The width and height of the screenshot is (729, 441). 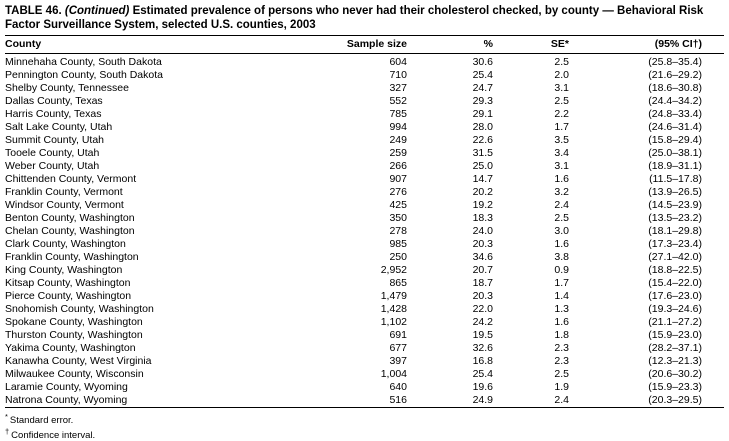 I want to click on cell-percent: 30.6, so click(x=482, y=62).